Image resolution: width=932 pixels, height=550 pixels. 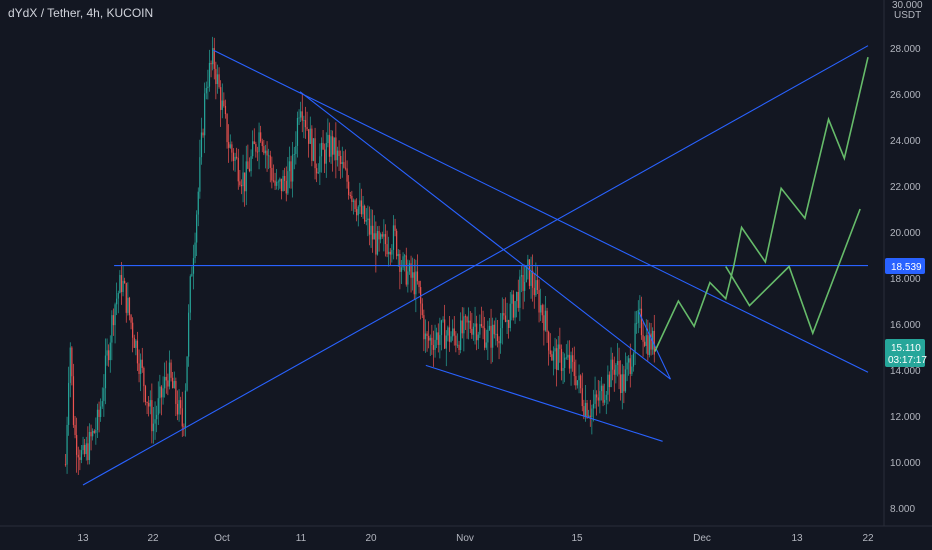 I want to click on time-tick-label: Dec, so click(x=702, y=538).